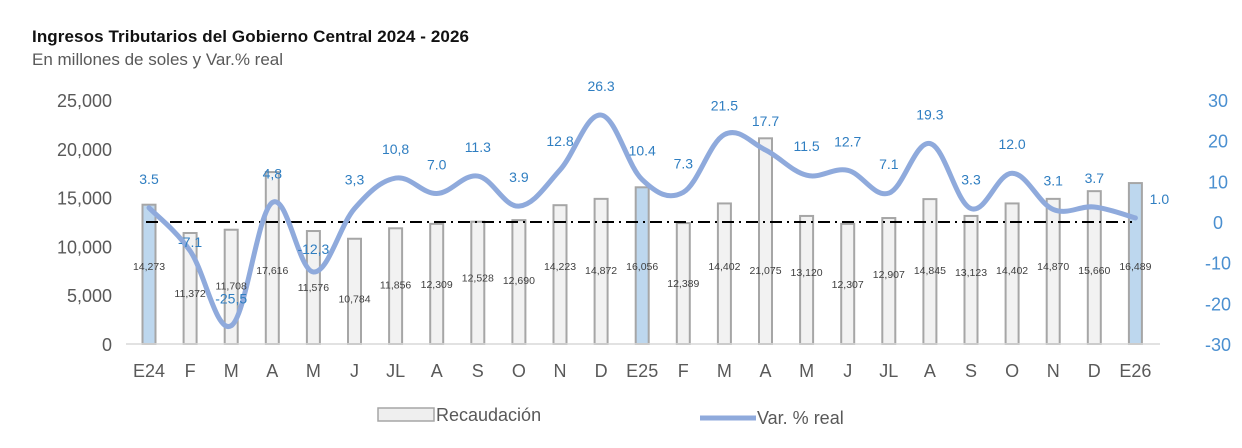  What do you see at coordinates (478, 147) in the screenshot?
I see `line-value-label: 11.3` at bounding box center [478, 147].